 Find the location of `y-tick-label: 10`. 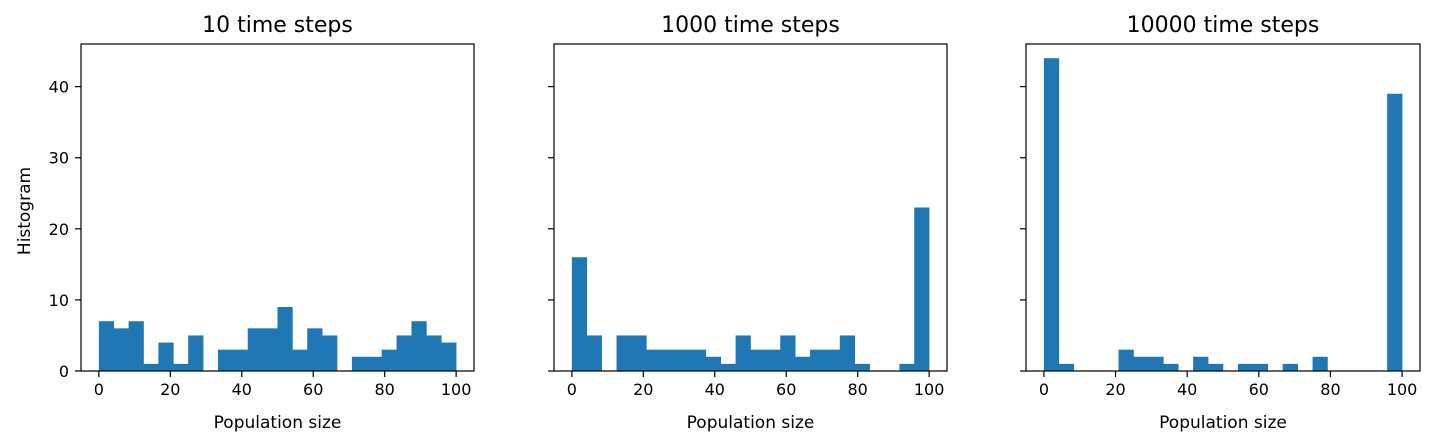

y-tick-label: 10 is located at coordinates (59, 300).